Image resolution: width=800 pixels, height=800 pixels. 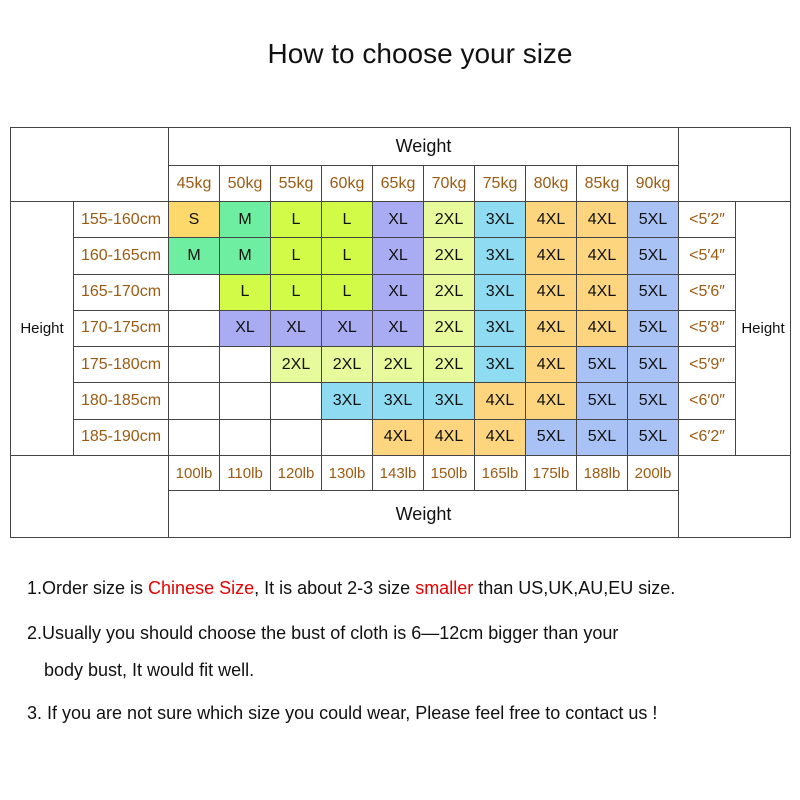 I want to click on kg-label: 45kg, so click(x=194, y=183).